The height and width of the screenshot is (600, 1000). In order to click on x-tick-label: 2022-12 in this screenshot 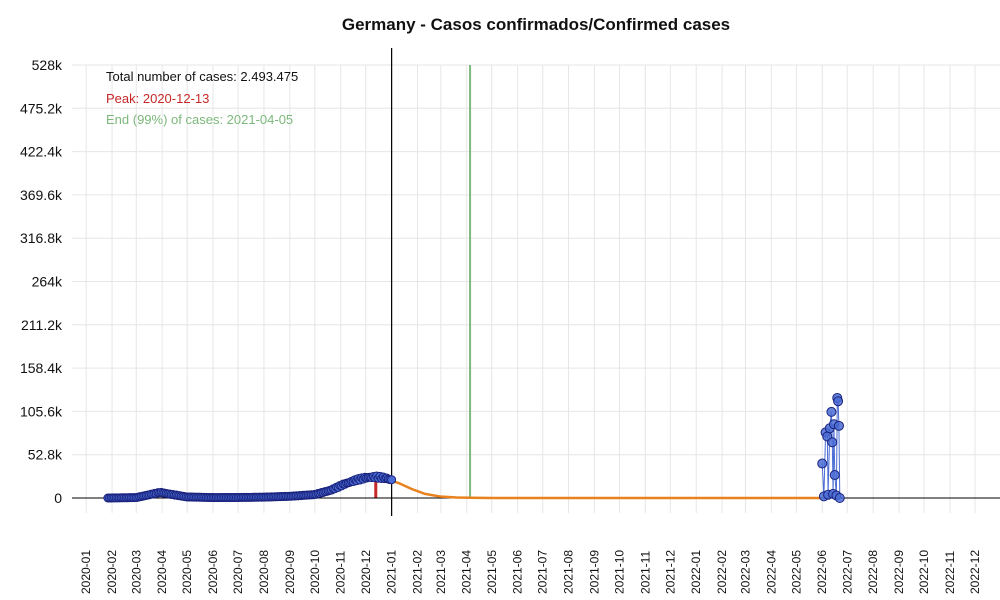, I will do `click(975, 572)`.